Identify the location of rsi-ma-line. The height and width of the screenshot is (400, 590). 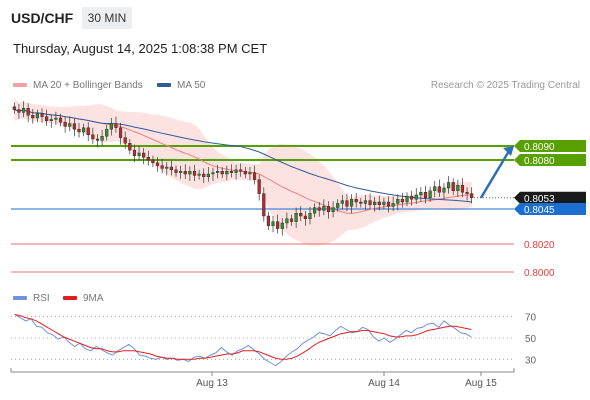
(243, 337).